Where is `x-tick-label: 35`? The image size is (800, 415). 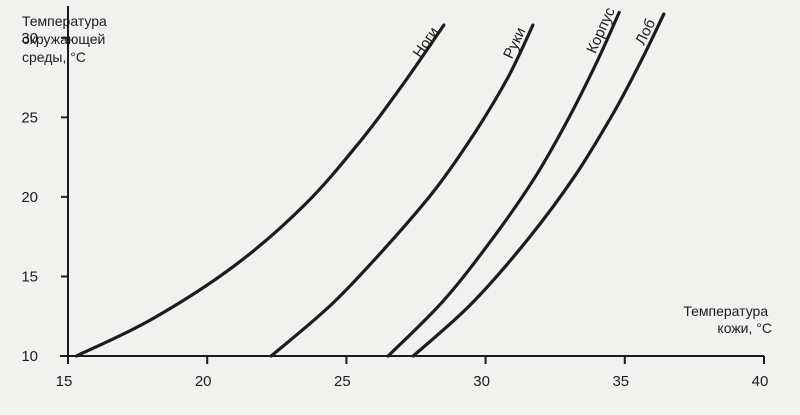
x-tick-label: 35 is located at coordinates (620, 381).